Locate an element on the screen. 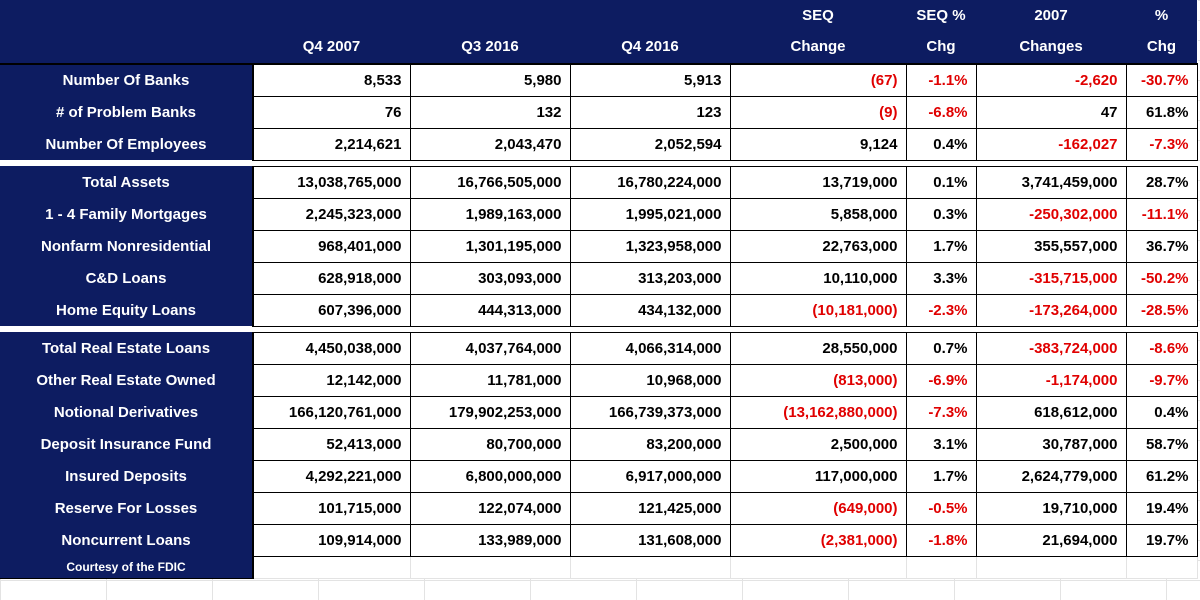 The width and height of the screenshot is (1200, 600). header-2007: 2007 is located at coordinates (1051, 15).